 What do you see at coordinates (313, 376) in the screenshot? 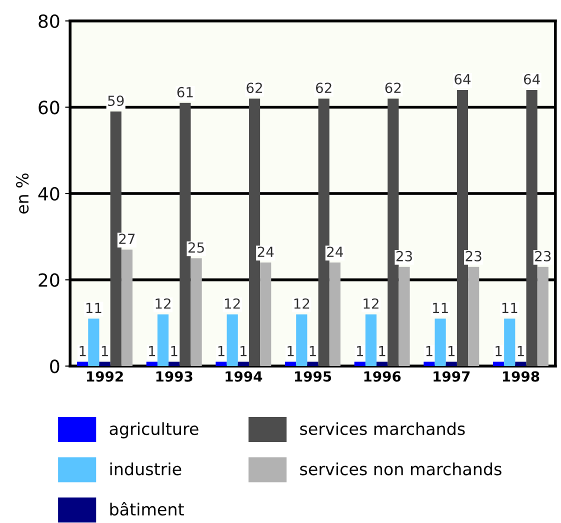
I see `x-tick-label: 1995` at bounding box center [313, 376].